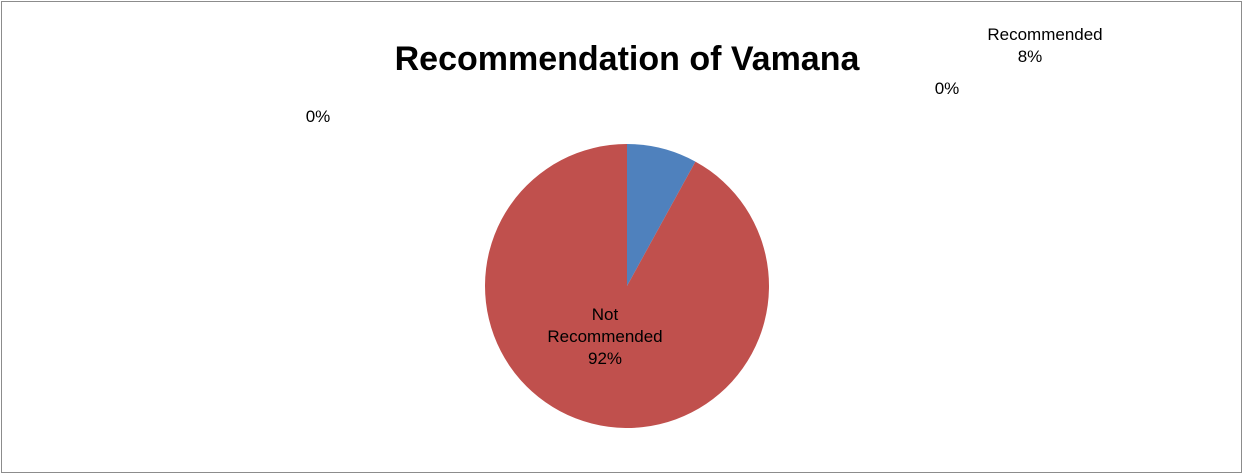  I want to click on slice-label: Not Recommended 92%, so click(605, 337).